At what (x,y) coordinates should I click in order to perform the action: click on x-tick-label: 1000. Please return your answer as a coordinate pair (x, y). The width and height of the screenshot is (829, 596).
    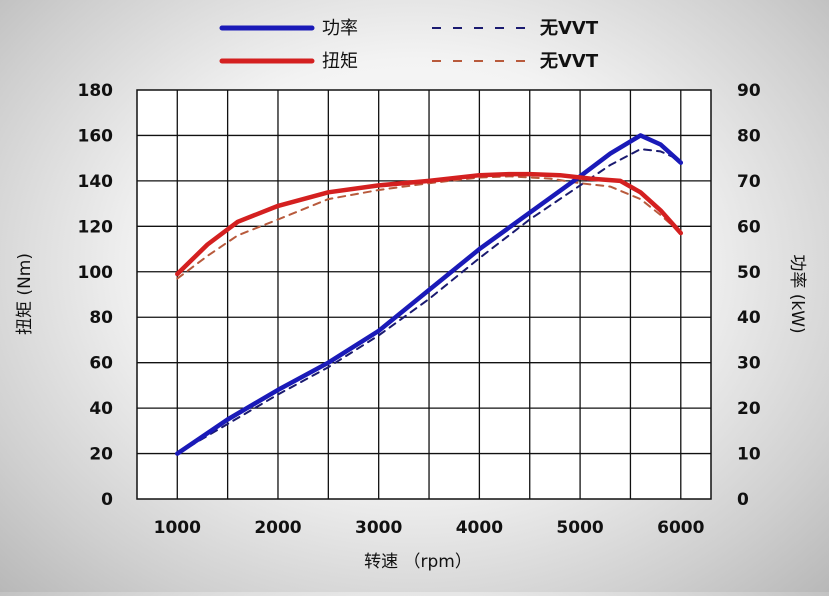
    Looking at the image, I should click on (177, 528).